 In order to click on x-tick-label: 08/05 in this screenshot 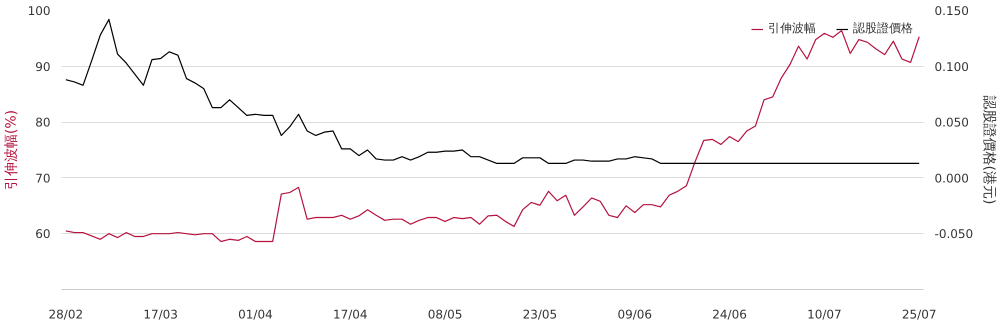, I will do `click(445, 315)`.